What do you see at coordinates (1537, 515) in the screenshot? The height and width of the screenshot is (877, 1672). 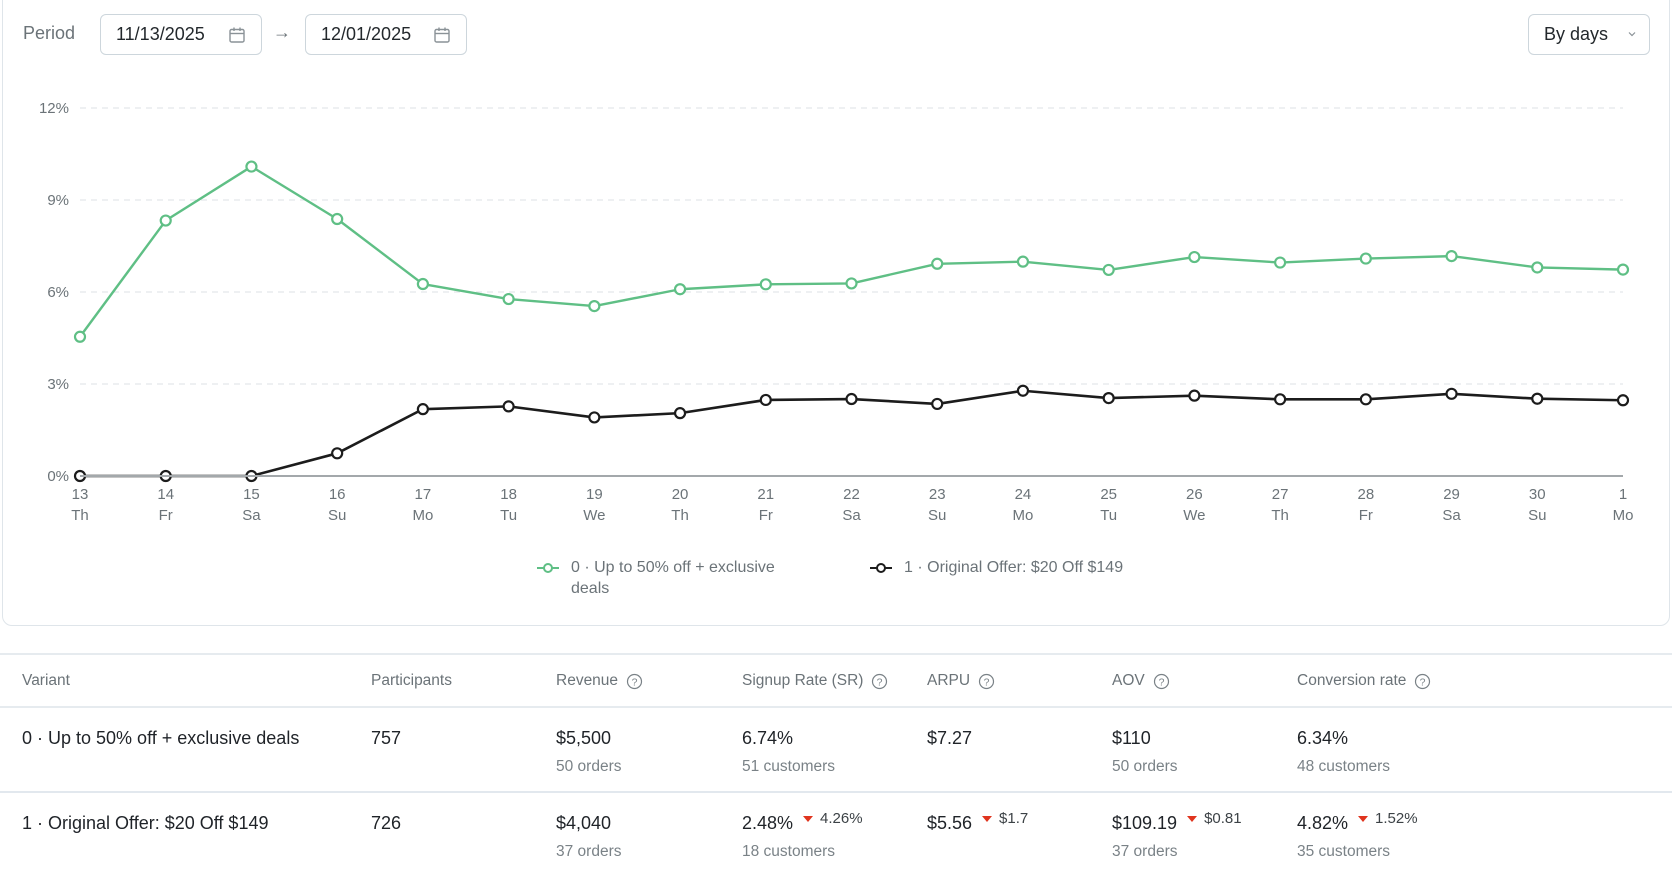 I see `x-tick-weekday: Su` at bounding box center [1537, 515].